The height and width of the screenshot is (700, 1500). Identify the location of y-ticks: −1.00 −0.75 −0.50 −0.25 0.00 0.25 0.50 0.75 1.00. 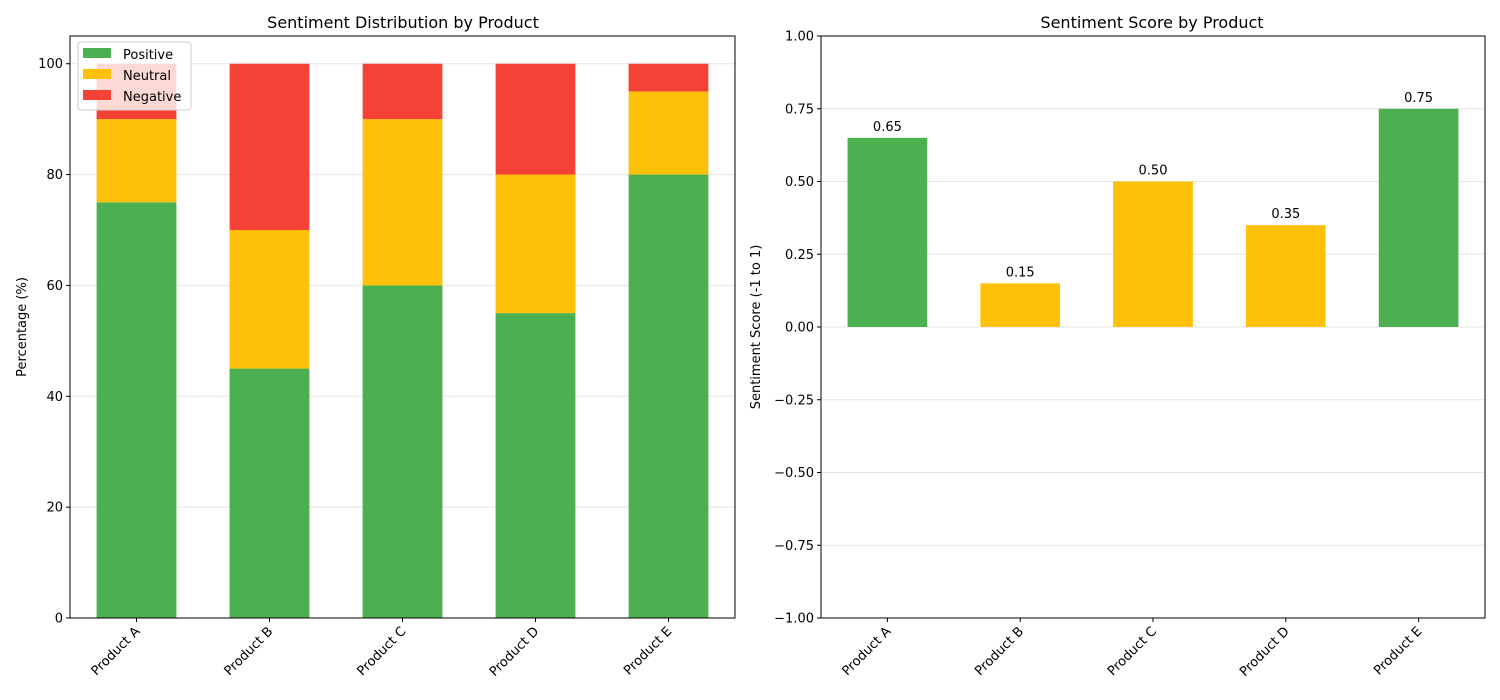
(797, 328).